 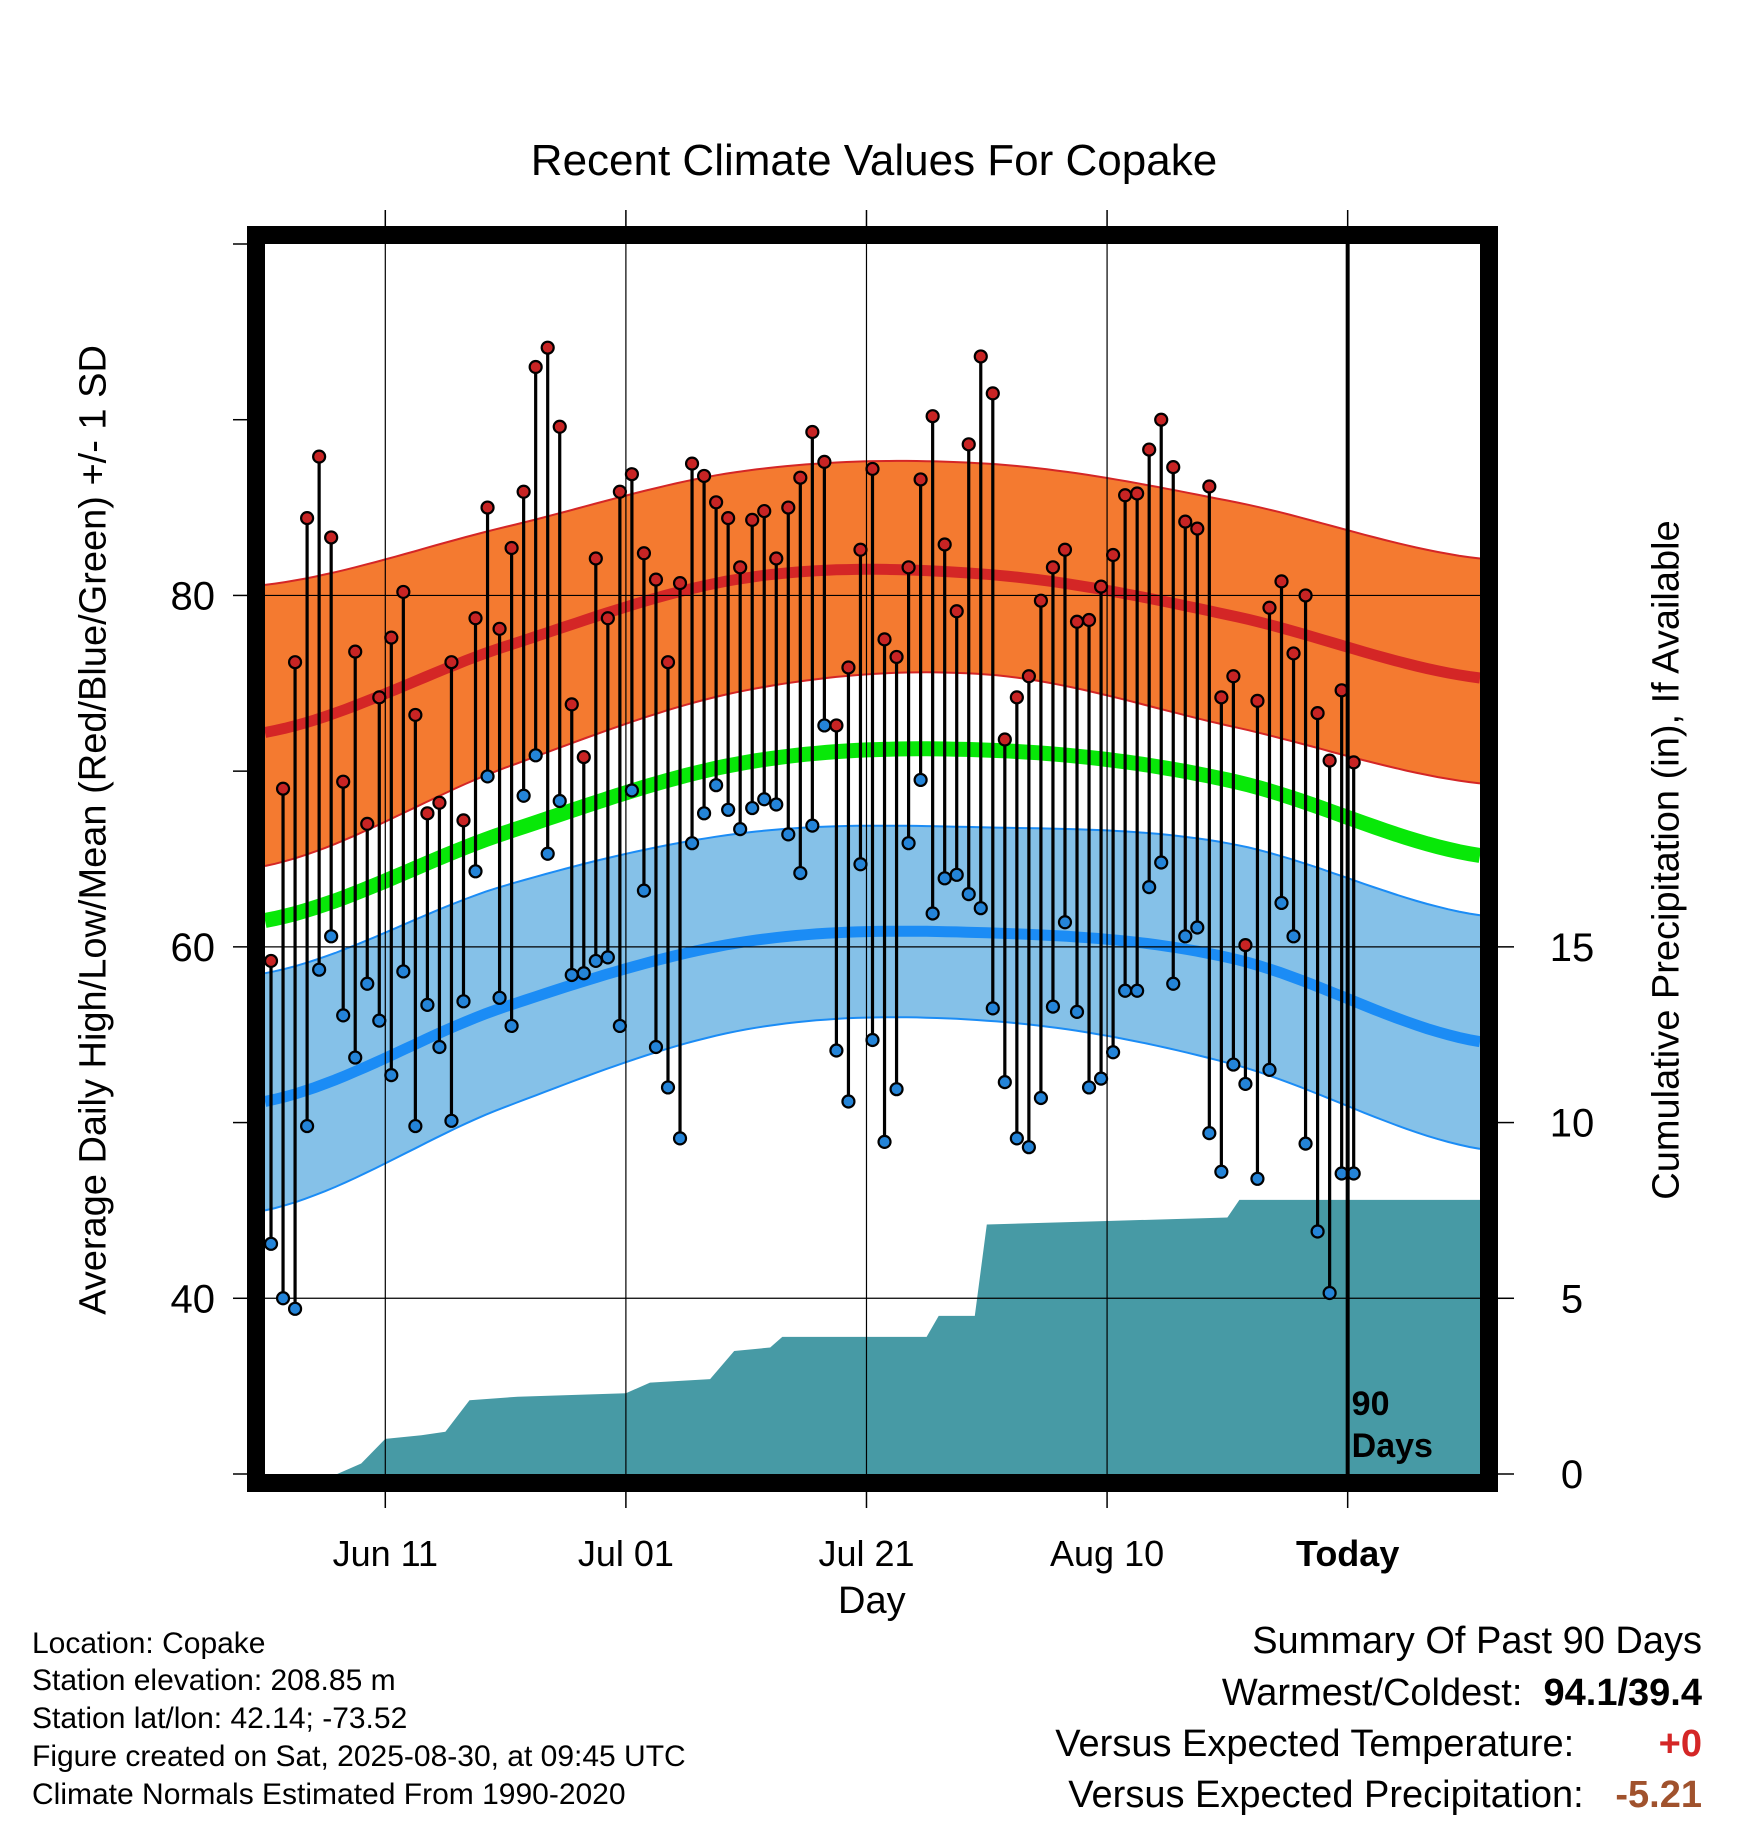 I want to click on summary-temp-row: Versus Expected Temperature: +0, so click(x=1378, y=1744).